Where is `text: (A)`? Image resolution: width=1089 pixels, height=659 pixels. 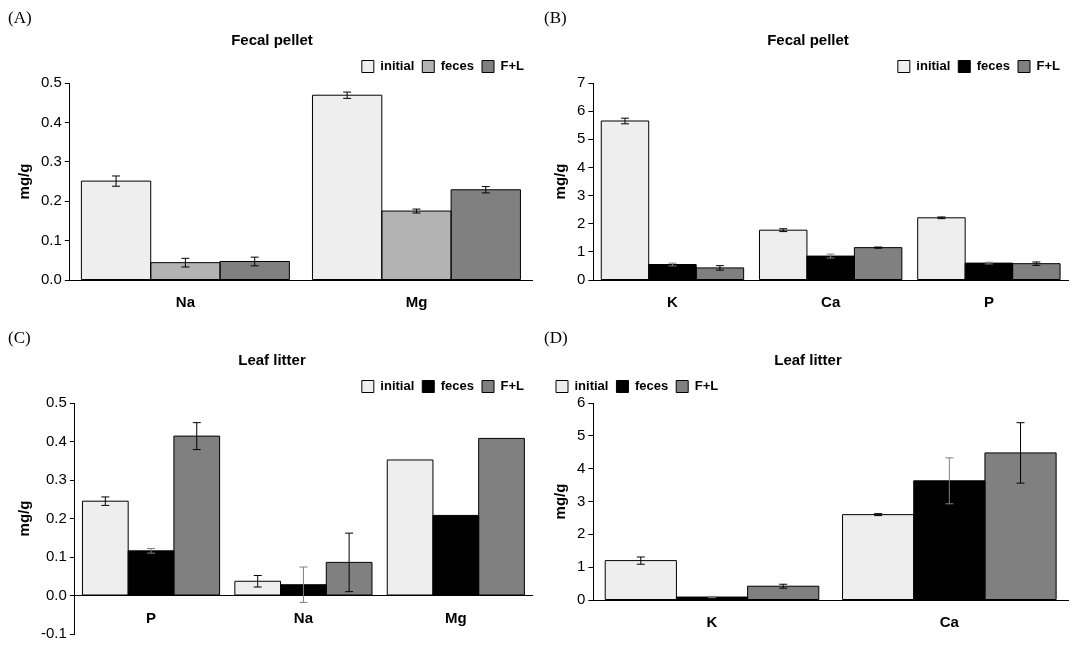 text: (A) is located at coordinates (20, 18).